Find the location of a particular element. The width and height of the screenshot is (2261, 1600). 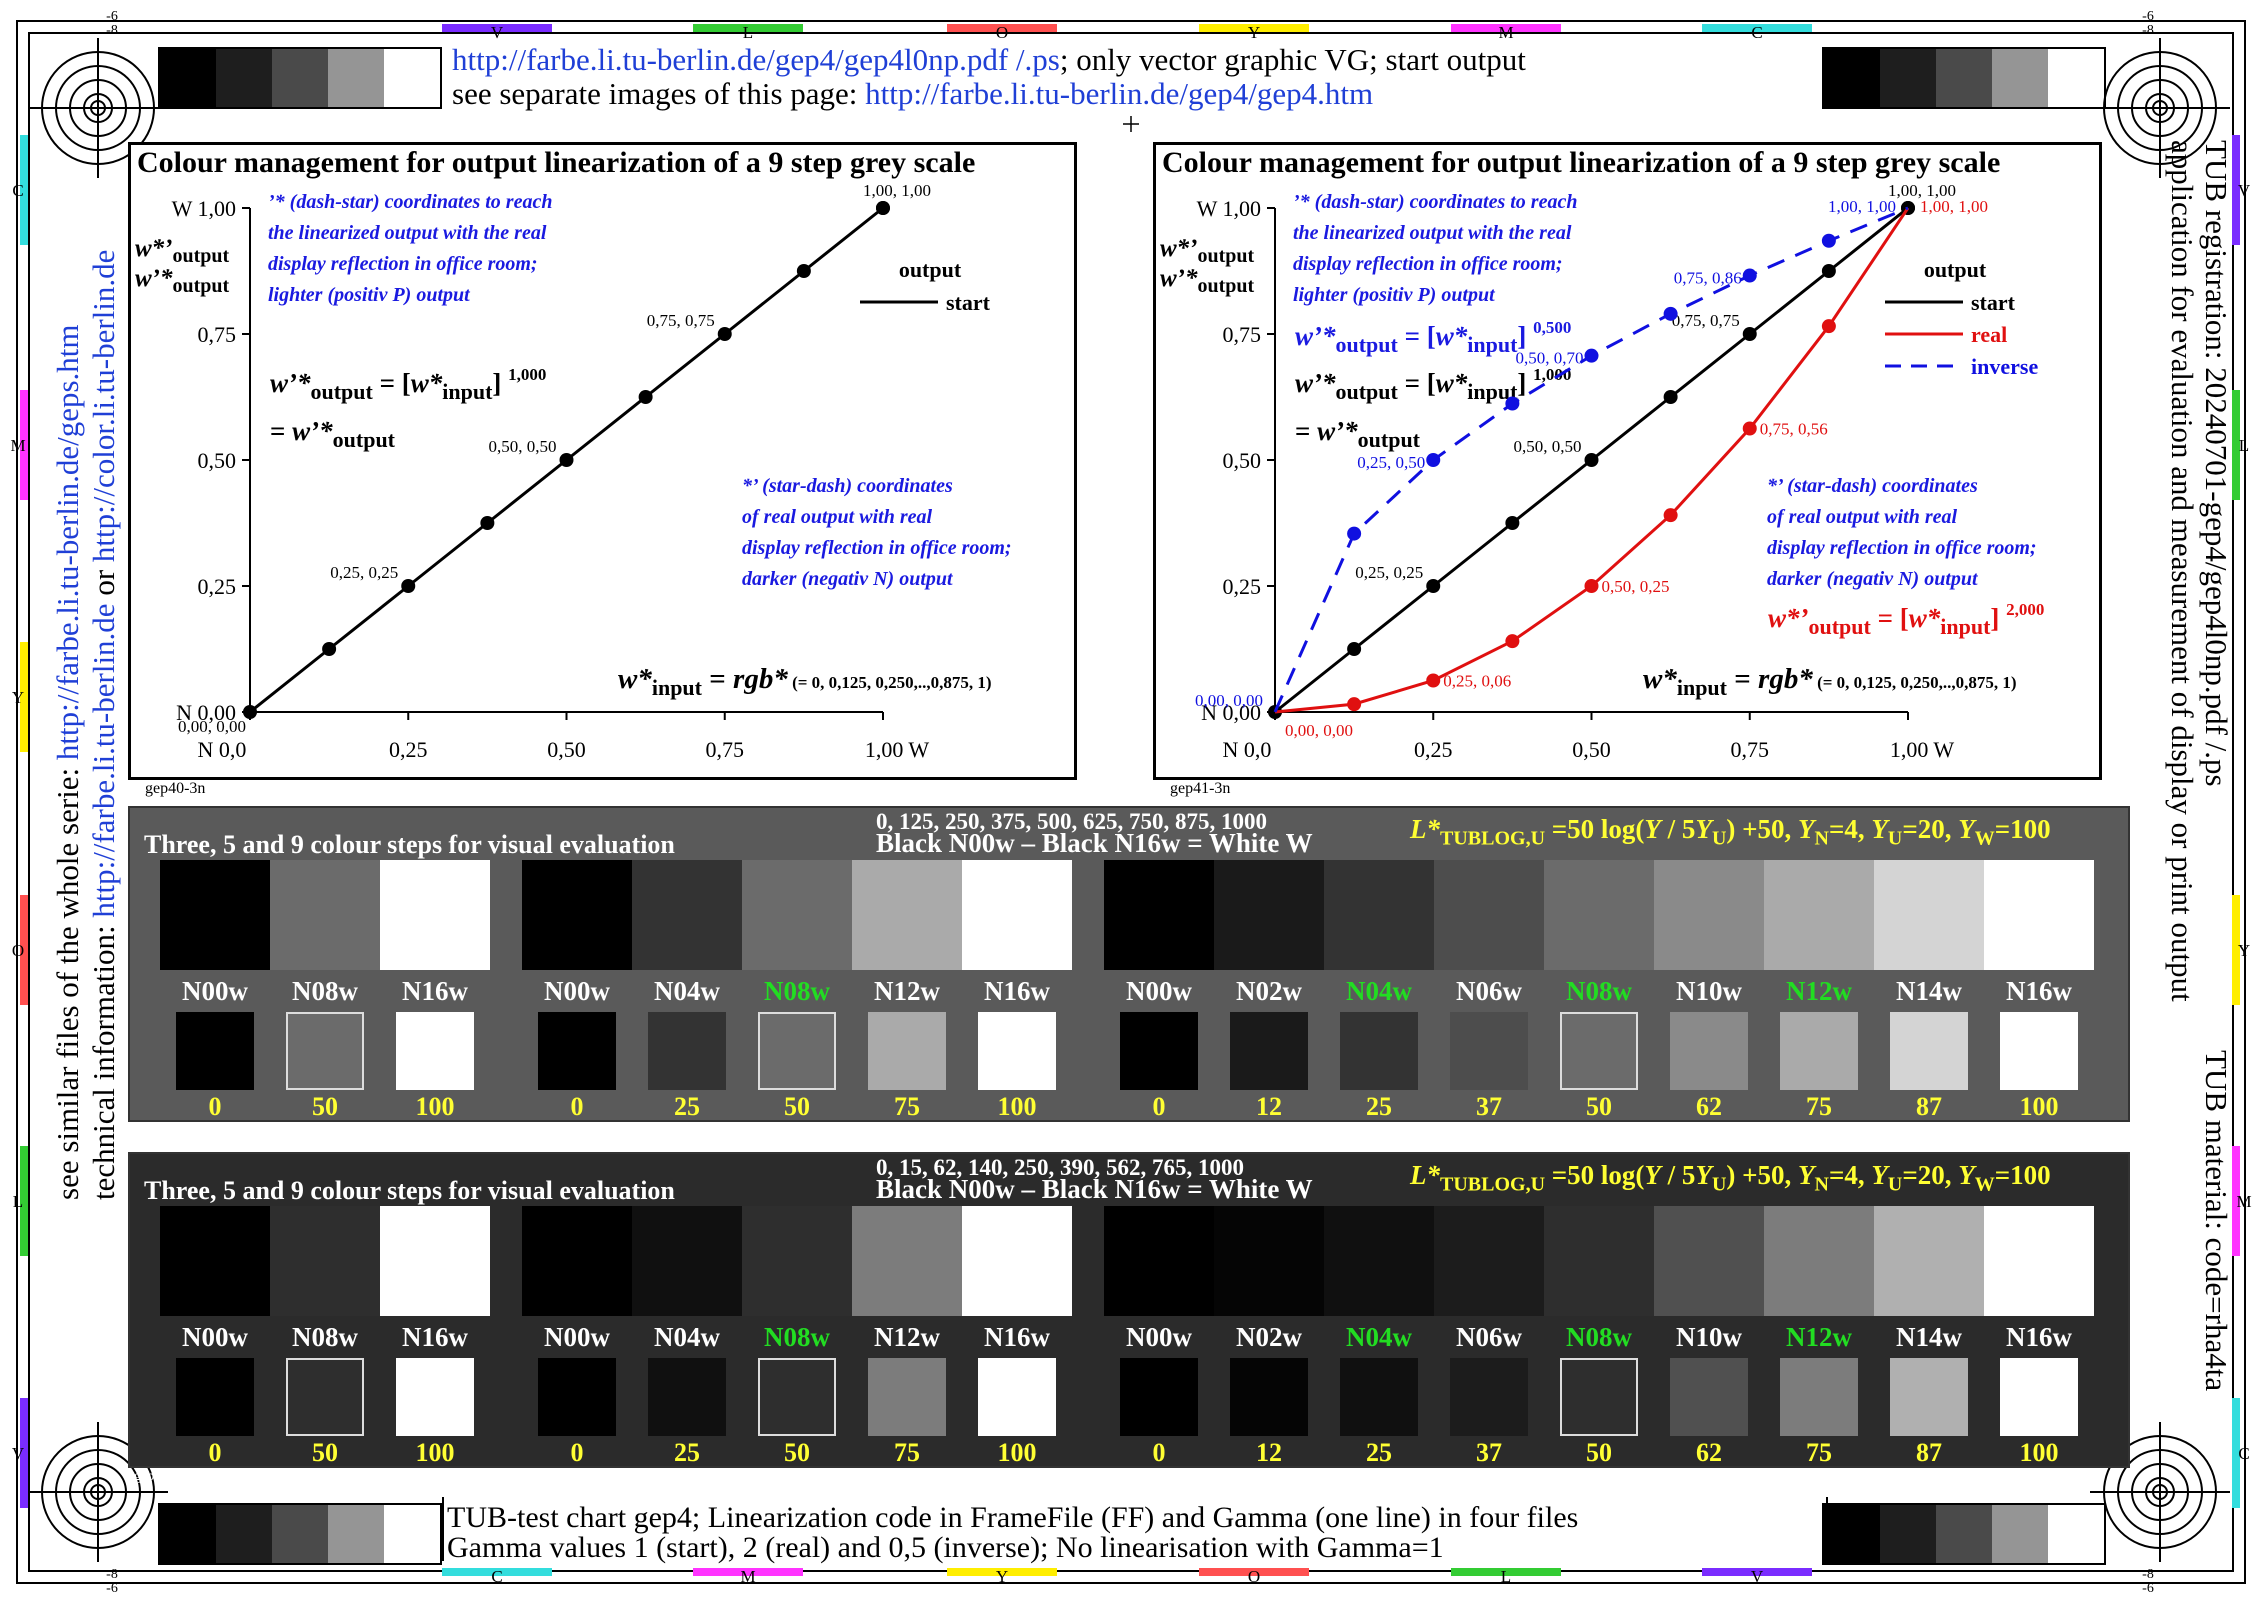

legend: output start is located at coordinates (925, 286).